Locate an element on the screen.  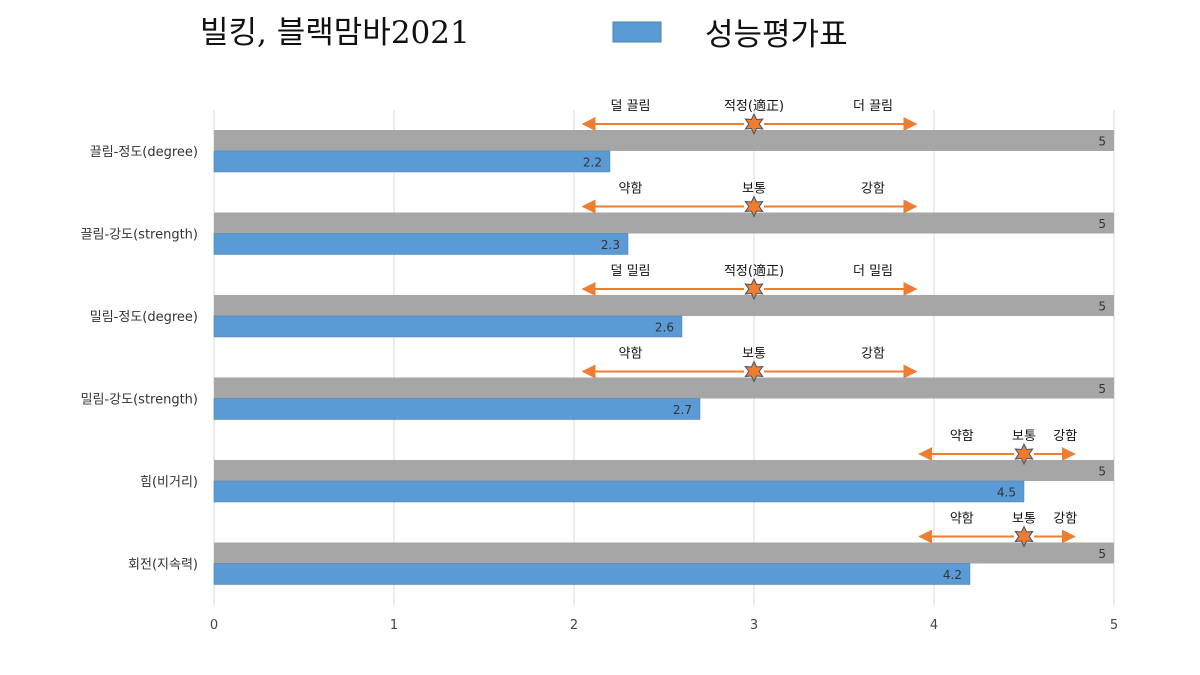
data-label: 2.3 is located at coordinates (610, 245).